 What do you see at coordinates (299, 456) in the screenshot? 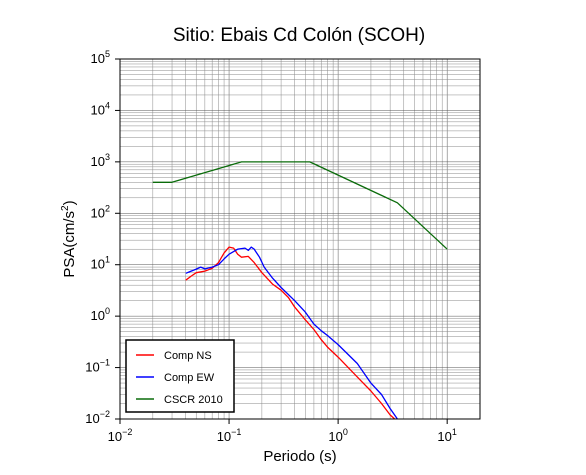
I see `x-axis-label: Periodo (s)` at bounding box center [299, 456].